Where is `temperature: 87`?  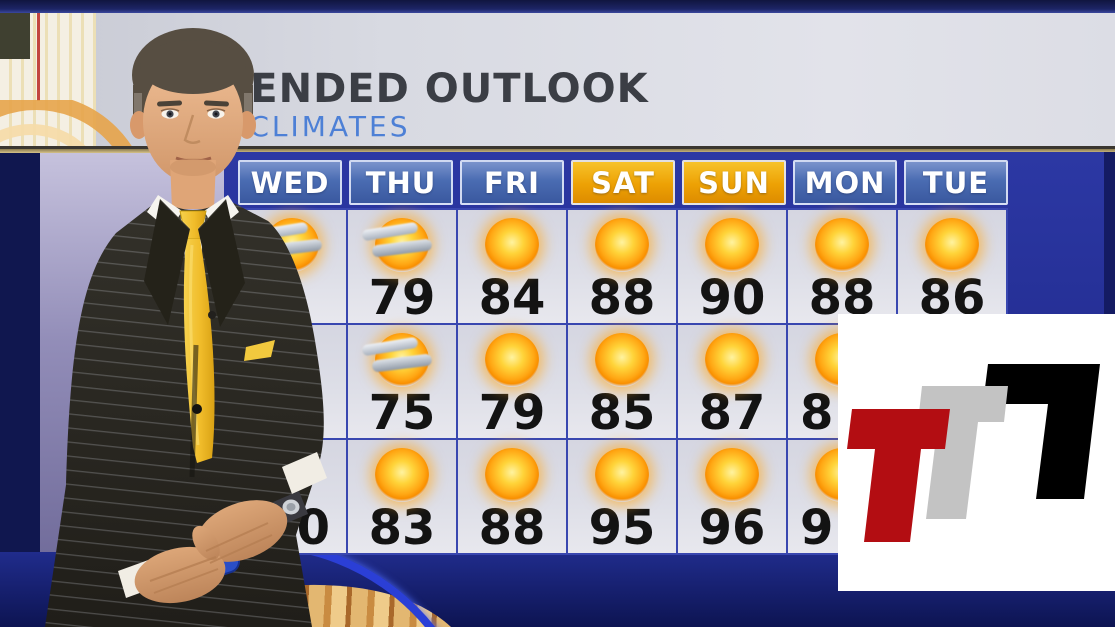
temperature: 87 is located at coordinates (732, 413).